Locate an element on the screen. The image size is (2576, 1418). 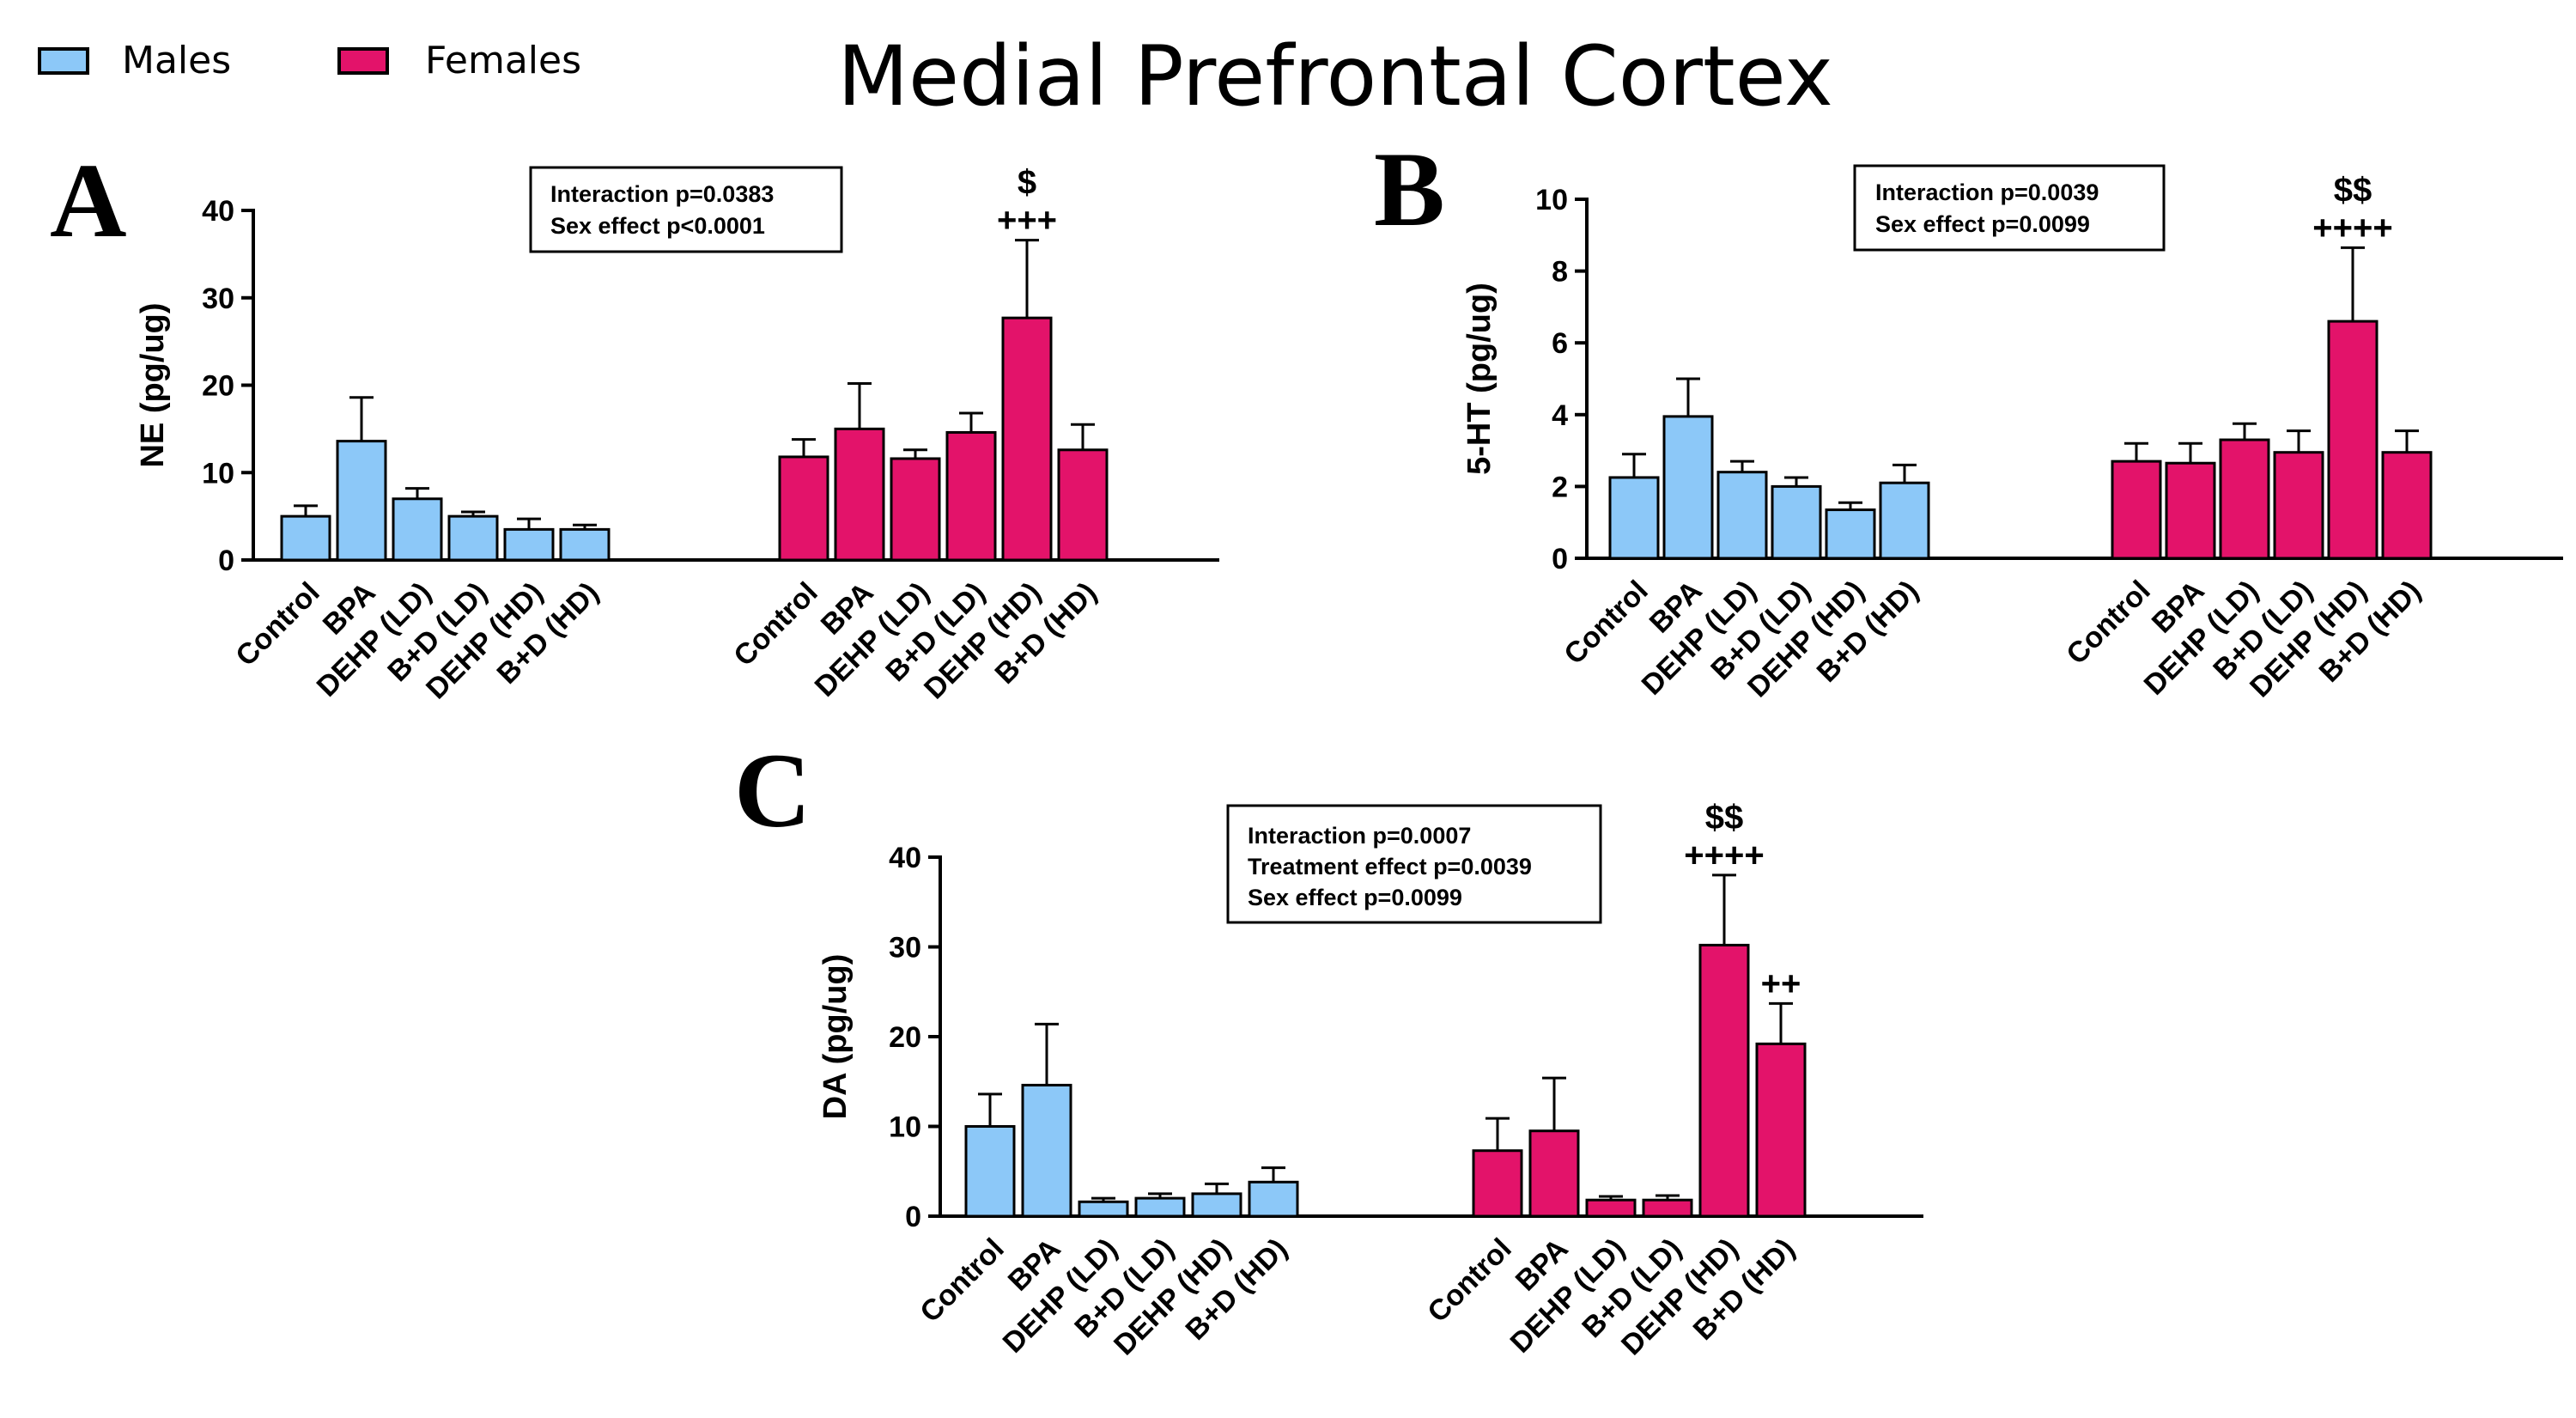
panel-letter-b: B is located at coordinates (1409, 190).